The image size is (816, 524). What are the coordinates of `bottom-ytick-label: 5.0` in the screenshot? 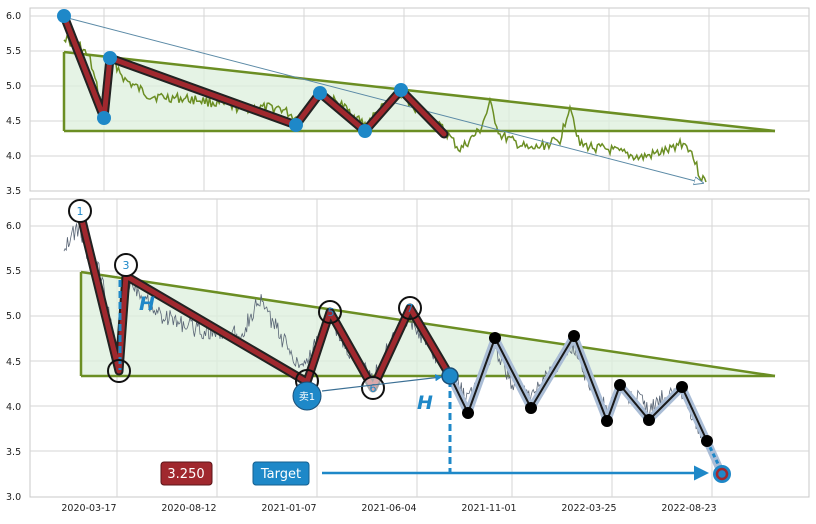 It's located at (13, 316).